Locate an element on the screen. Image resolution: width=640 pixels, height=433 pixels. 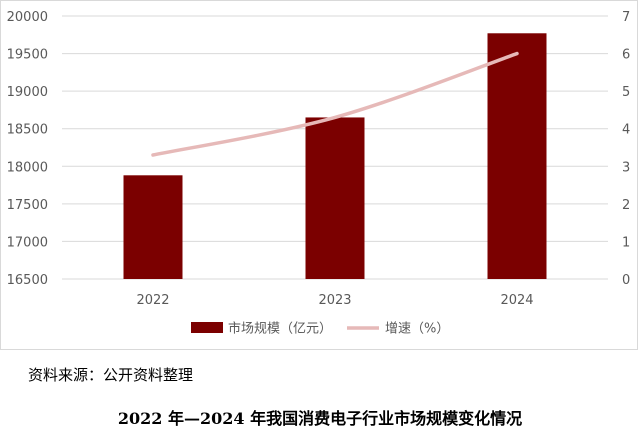
y-right-tick-label: 7 is located at coordinates (626, 17).